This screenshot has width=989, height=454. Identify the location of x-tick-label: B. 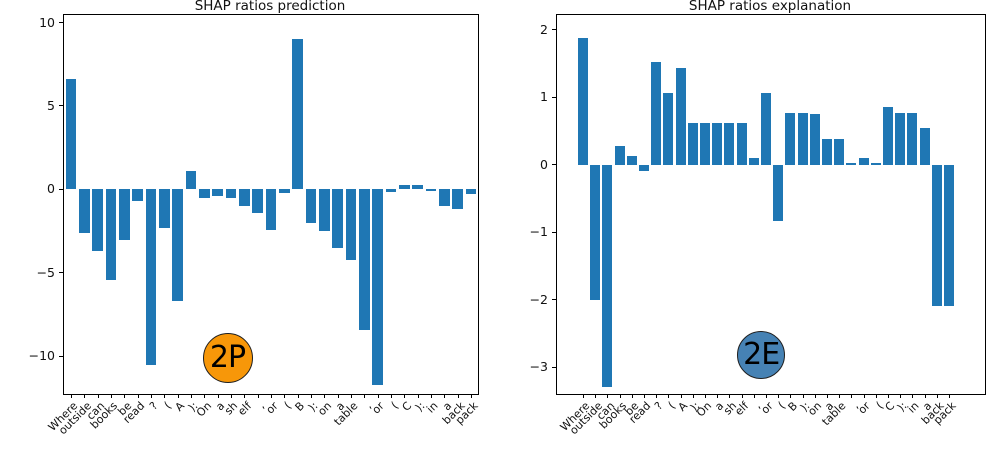
(300, 406).